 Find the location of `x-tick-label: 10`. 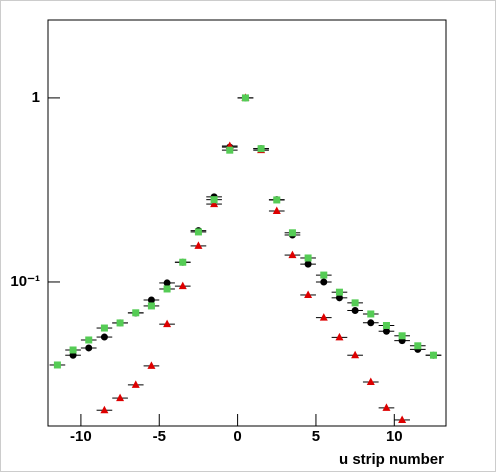

x-tick-label: 10 is located at coordinates (394, 436).